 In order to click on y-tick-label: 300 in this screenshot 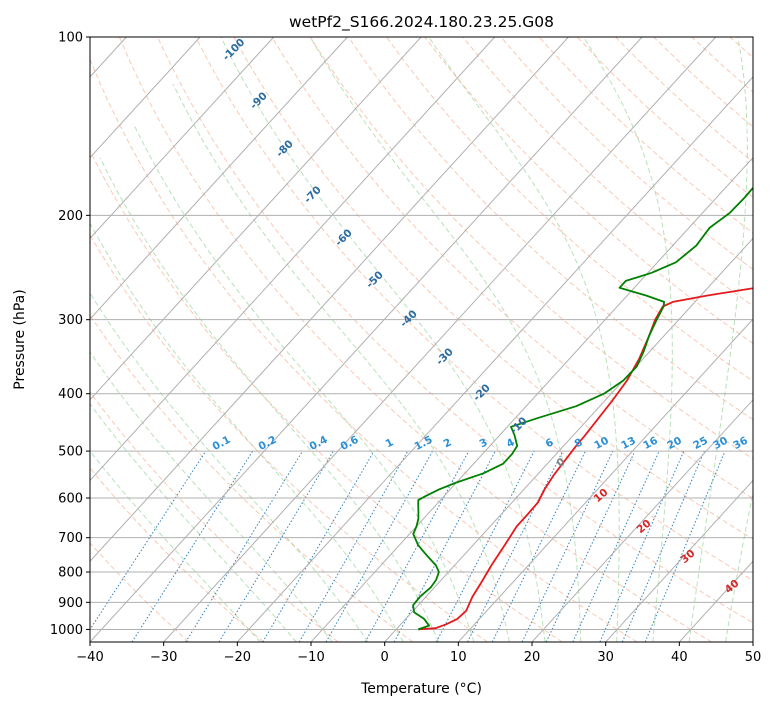, I will do `click(70, 320)`.